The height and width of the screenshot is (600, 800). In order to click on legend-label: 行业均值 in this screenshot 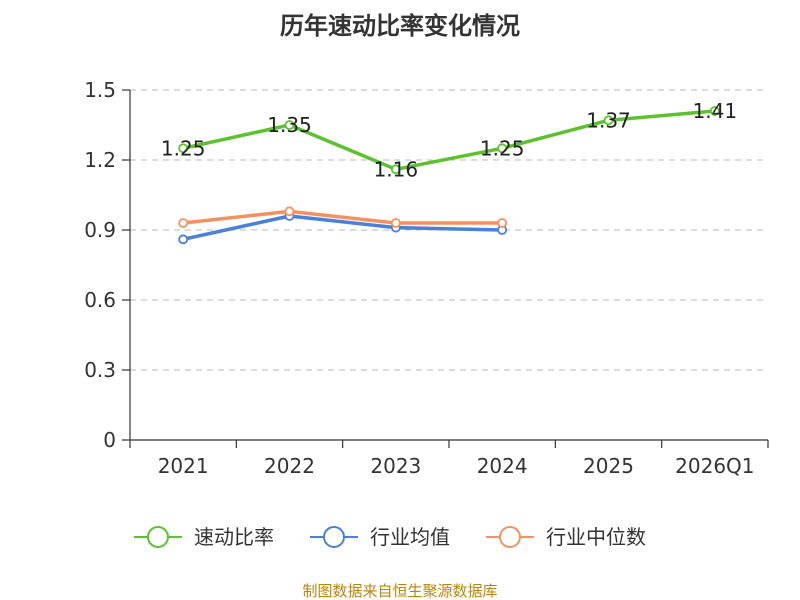, I will do `click(410, 537)`.